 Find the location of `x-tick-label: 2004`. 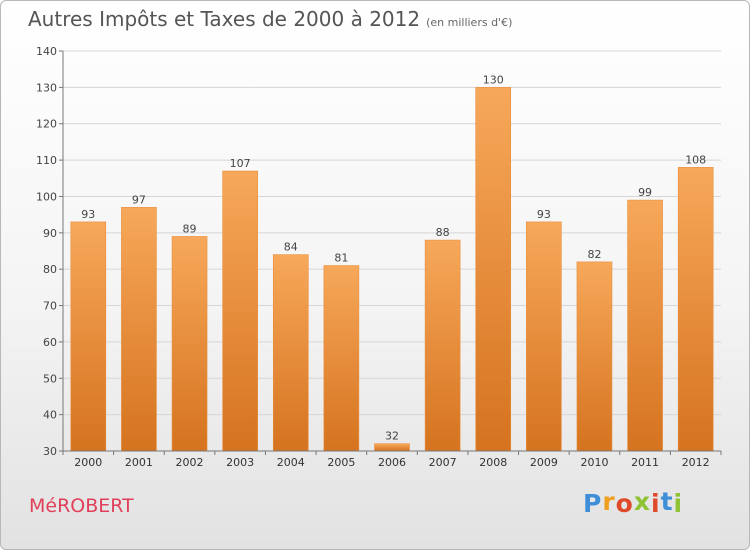

x-tick-label: 2004 is located at coordinates (291, 462).